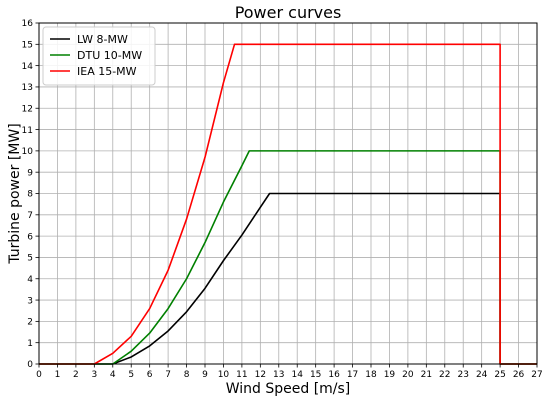  What do you see at coordinates (109, 55) in the screenshot?
I see `legend-label-1: DTU 10-MW` at bounding box center [109, 55].